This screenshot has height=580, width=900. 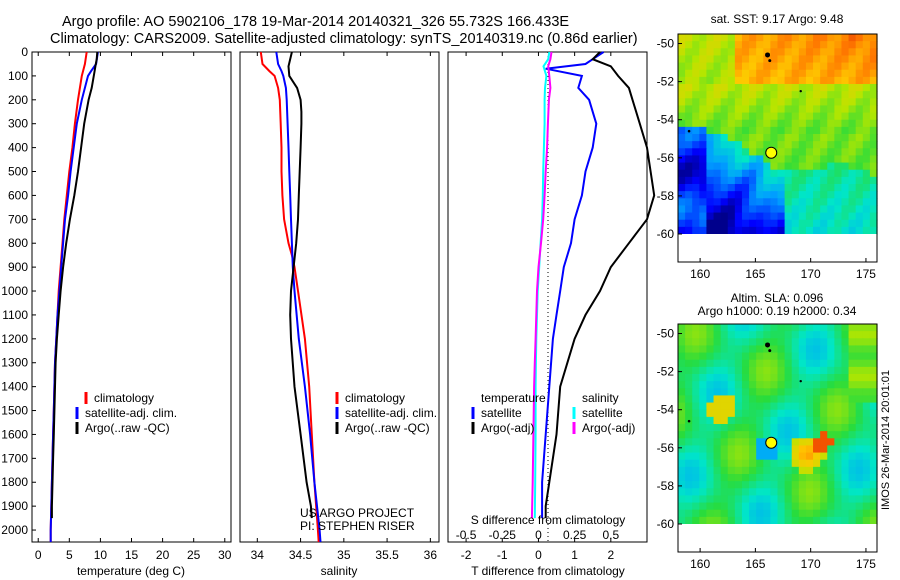 What do you see at coordinates (513, 398) in the screenshot?
I see `legend-title-temperature: temperature` at bounding box center [513, 398].